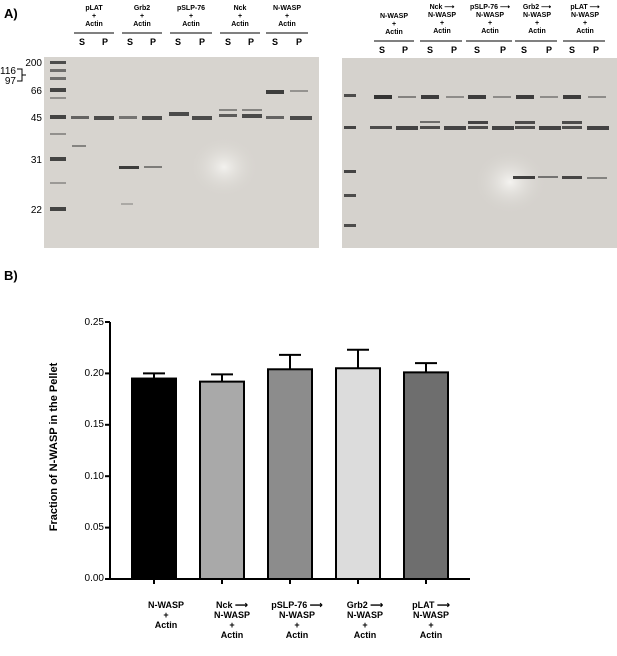 This screenshot has width=617, height=656. Describe the element at coordinates (94, 322) in the screenshot. I see `y-tick-label: 0.25` at that location.